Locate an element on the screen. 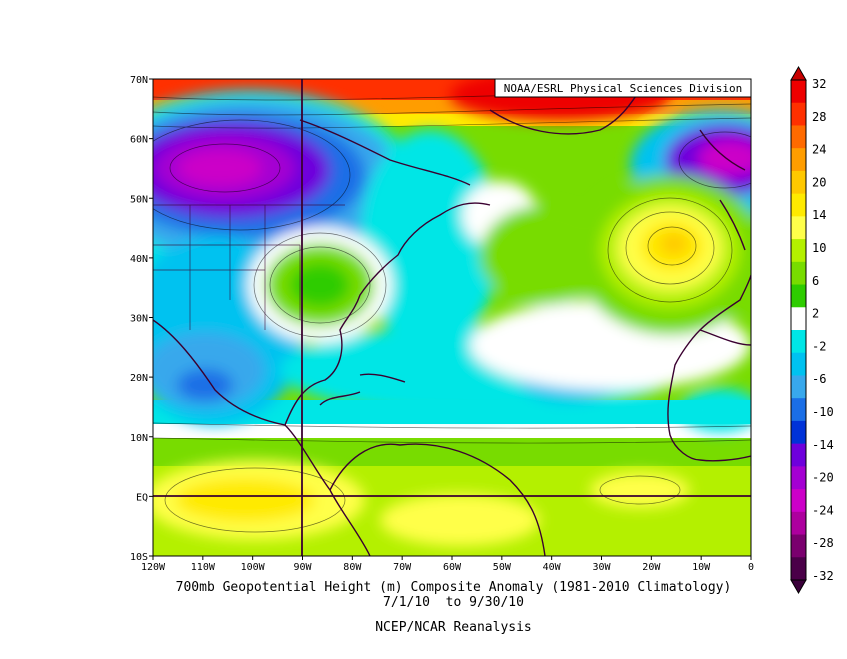 This screenshot has height=659, width=847. lon-tick-label: 70W is located at coordinates (402, 567).